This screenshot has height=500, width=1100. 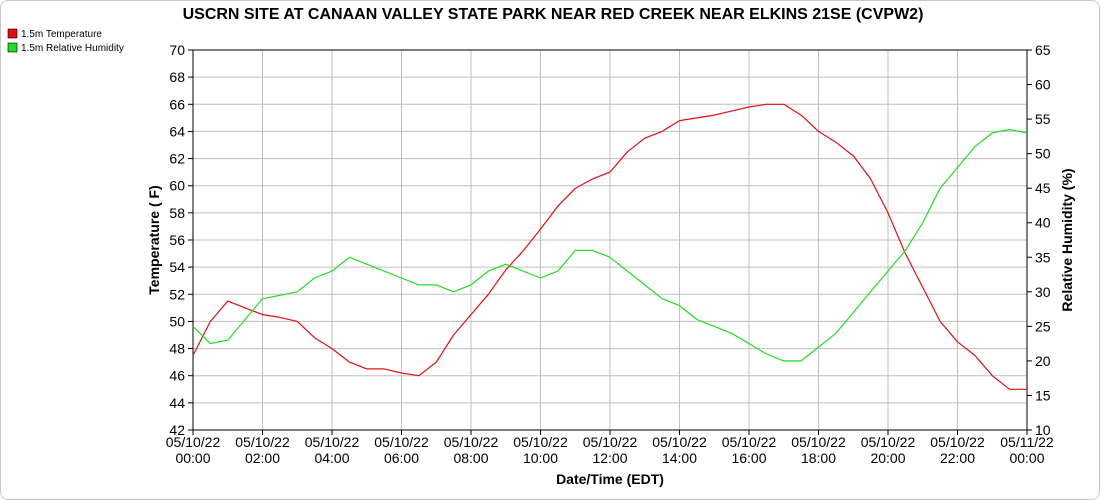 What do you see at coordinates (61, 34) in the screenshot?
I see `legend-label-temperature: 1.5m Temperature` at bounding box center [61, 34].